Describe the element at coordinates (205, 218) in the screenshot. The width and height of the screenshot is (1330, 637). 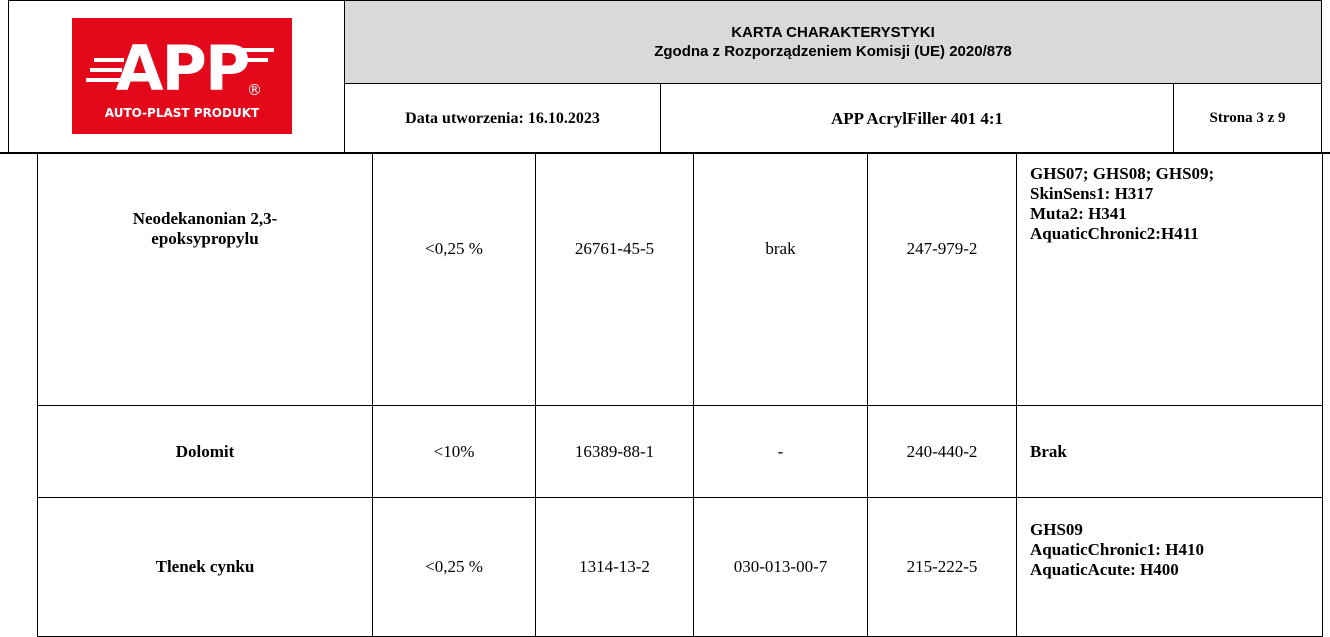
I see `name-line: Neodekanonian 2,3-` at that location.